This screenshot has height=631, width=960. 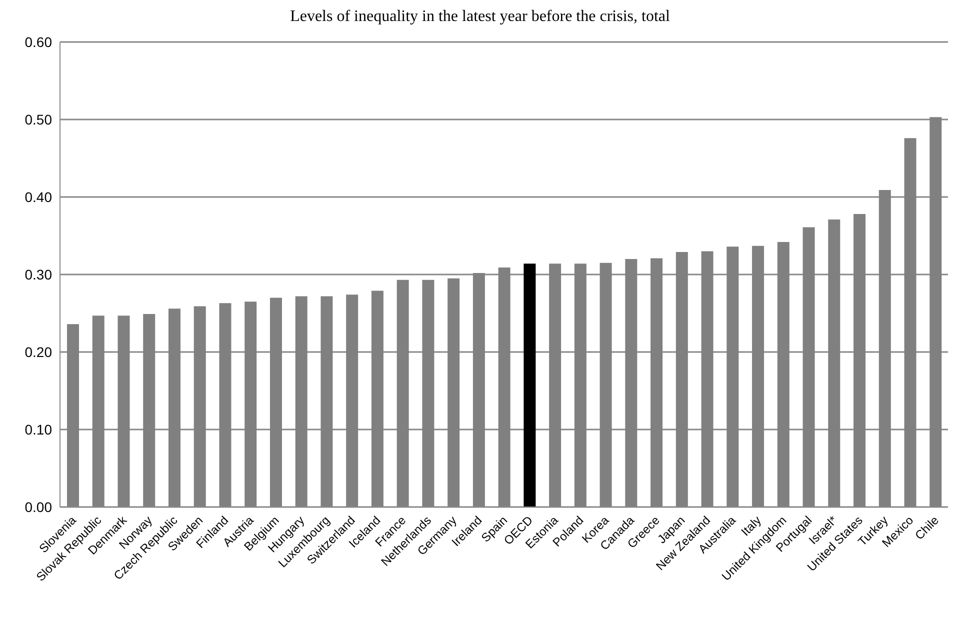 What do you see at coordinates (38, 352) in the screenshot?
I see `y-tick-label: 0.20` at bounding box center [38, 352].